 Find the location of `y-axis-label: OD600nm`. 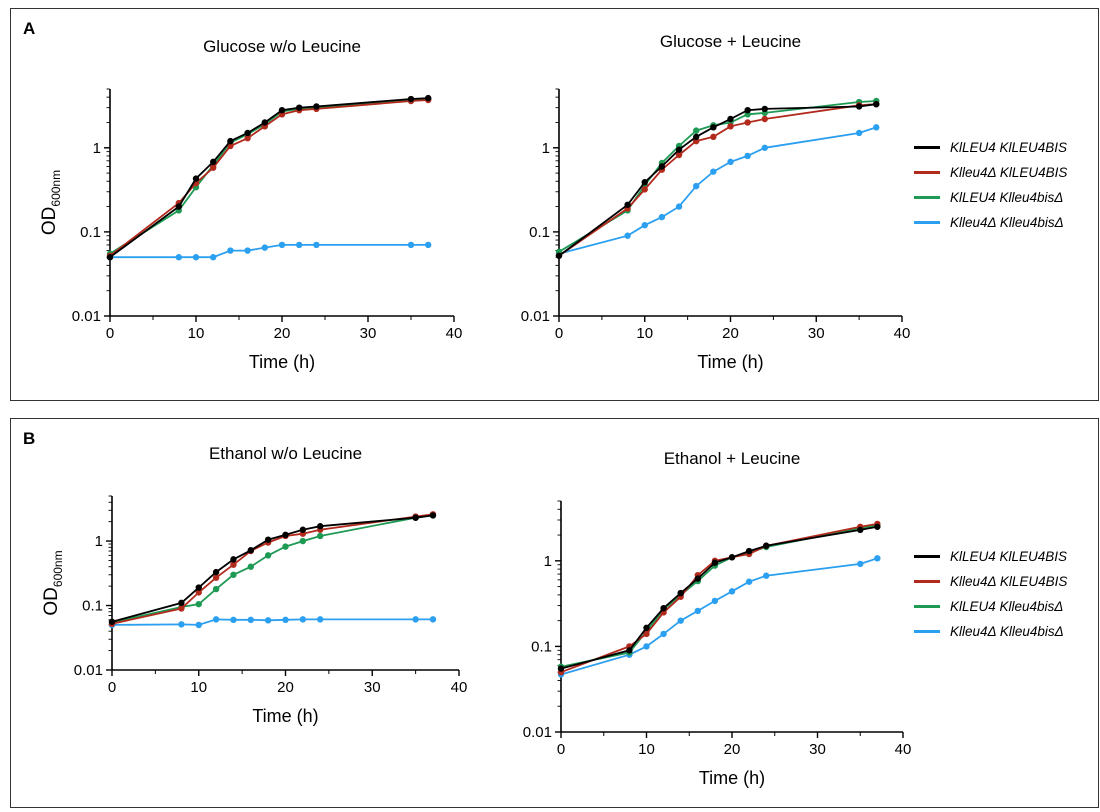

y-axis-label: OD600nm is located at coordinates (53, 582).